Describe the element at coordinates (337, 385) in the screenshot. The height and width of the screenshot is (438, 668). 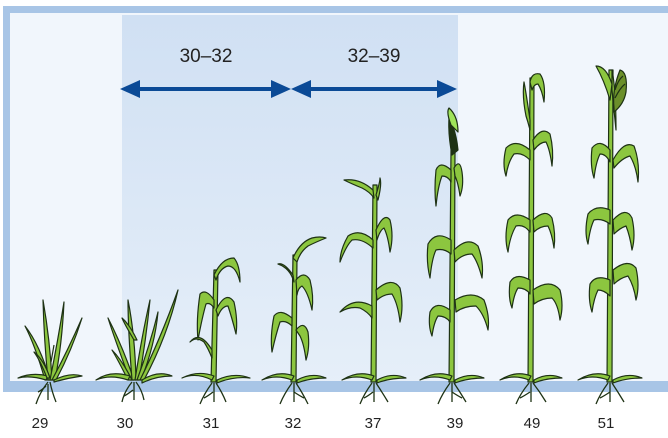
I see `ground-line` at that location.